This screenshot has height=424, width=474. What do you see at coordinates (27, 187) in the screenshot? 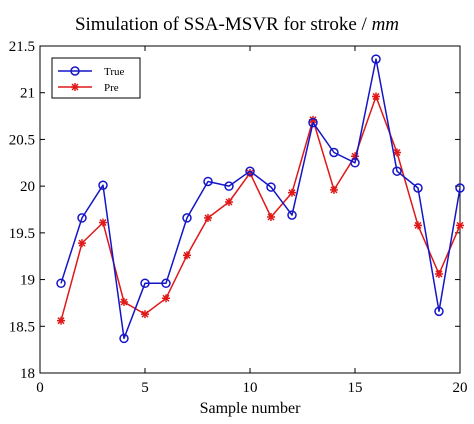
I see `y-tick-label: 20` at bounding box center [27, 187].